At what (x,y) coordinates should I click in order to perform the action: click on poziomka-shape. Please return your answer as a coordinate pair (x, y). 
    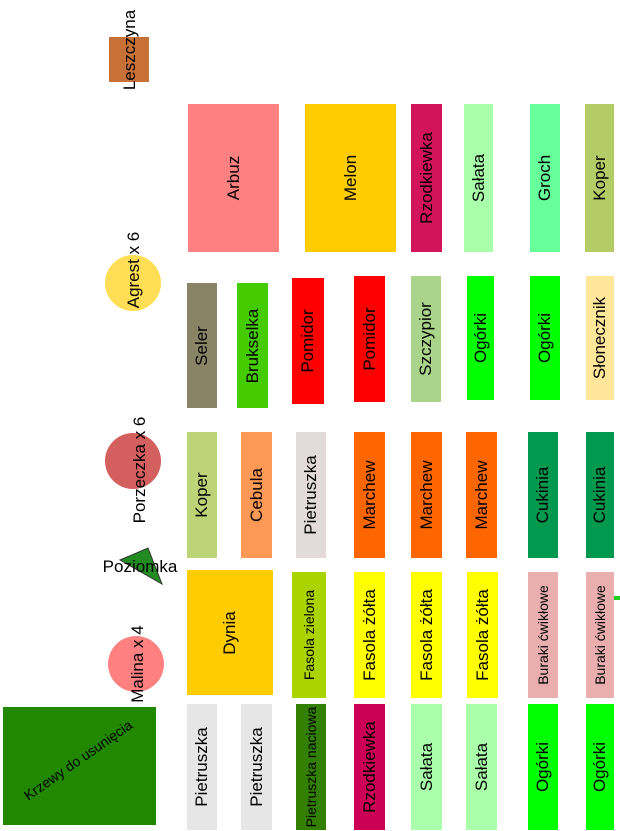
    Looking at the image, I should click on (140, 566).